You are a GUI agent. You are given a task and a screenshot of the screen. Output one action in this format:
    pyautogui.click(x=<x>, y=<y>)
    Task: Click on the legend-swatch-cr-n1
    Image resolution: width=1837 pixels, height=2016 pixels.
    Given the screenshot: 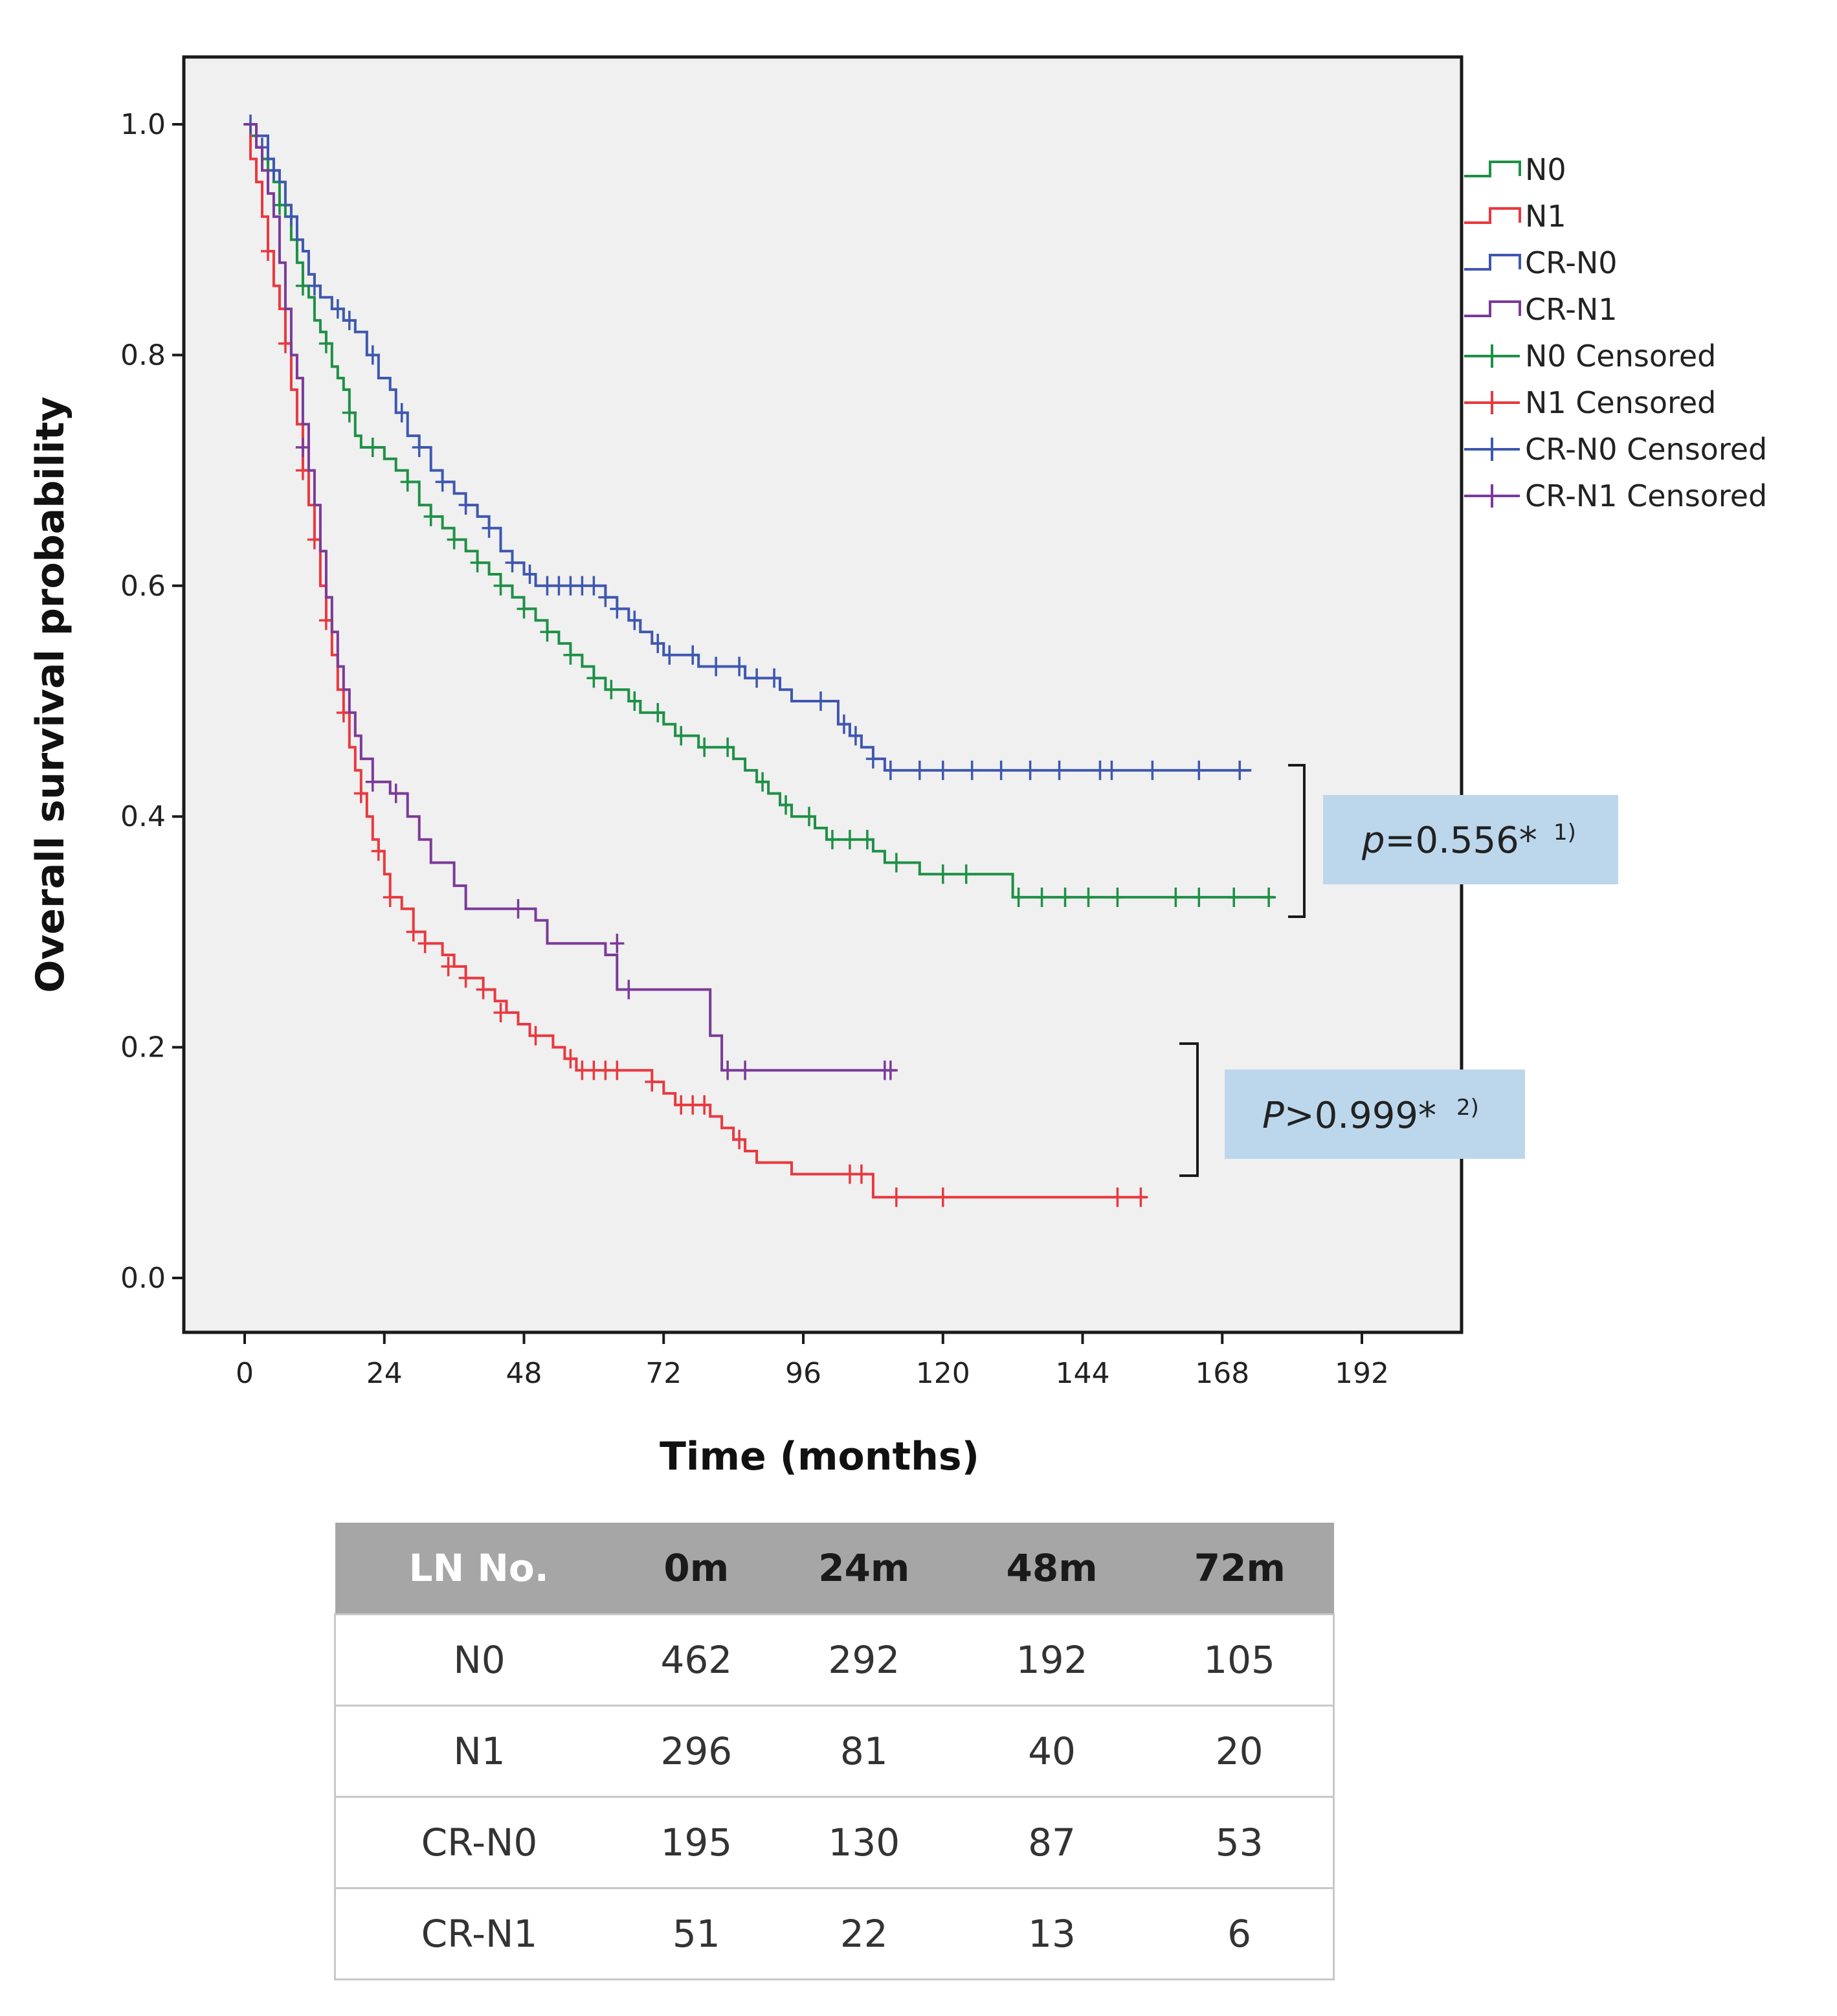 What is the action you would take?
    pyautogui.click(x=1492, y=308)
    